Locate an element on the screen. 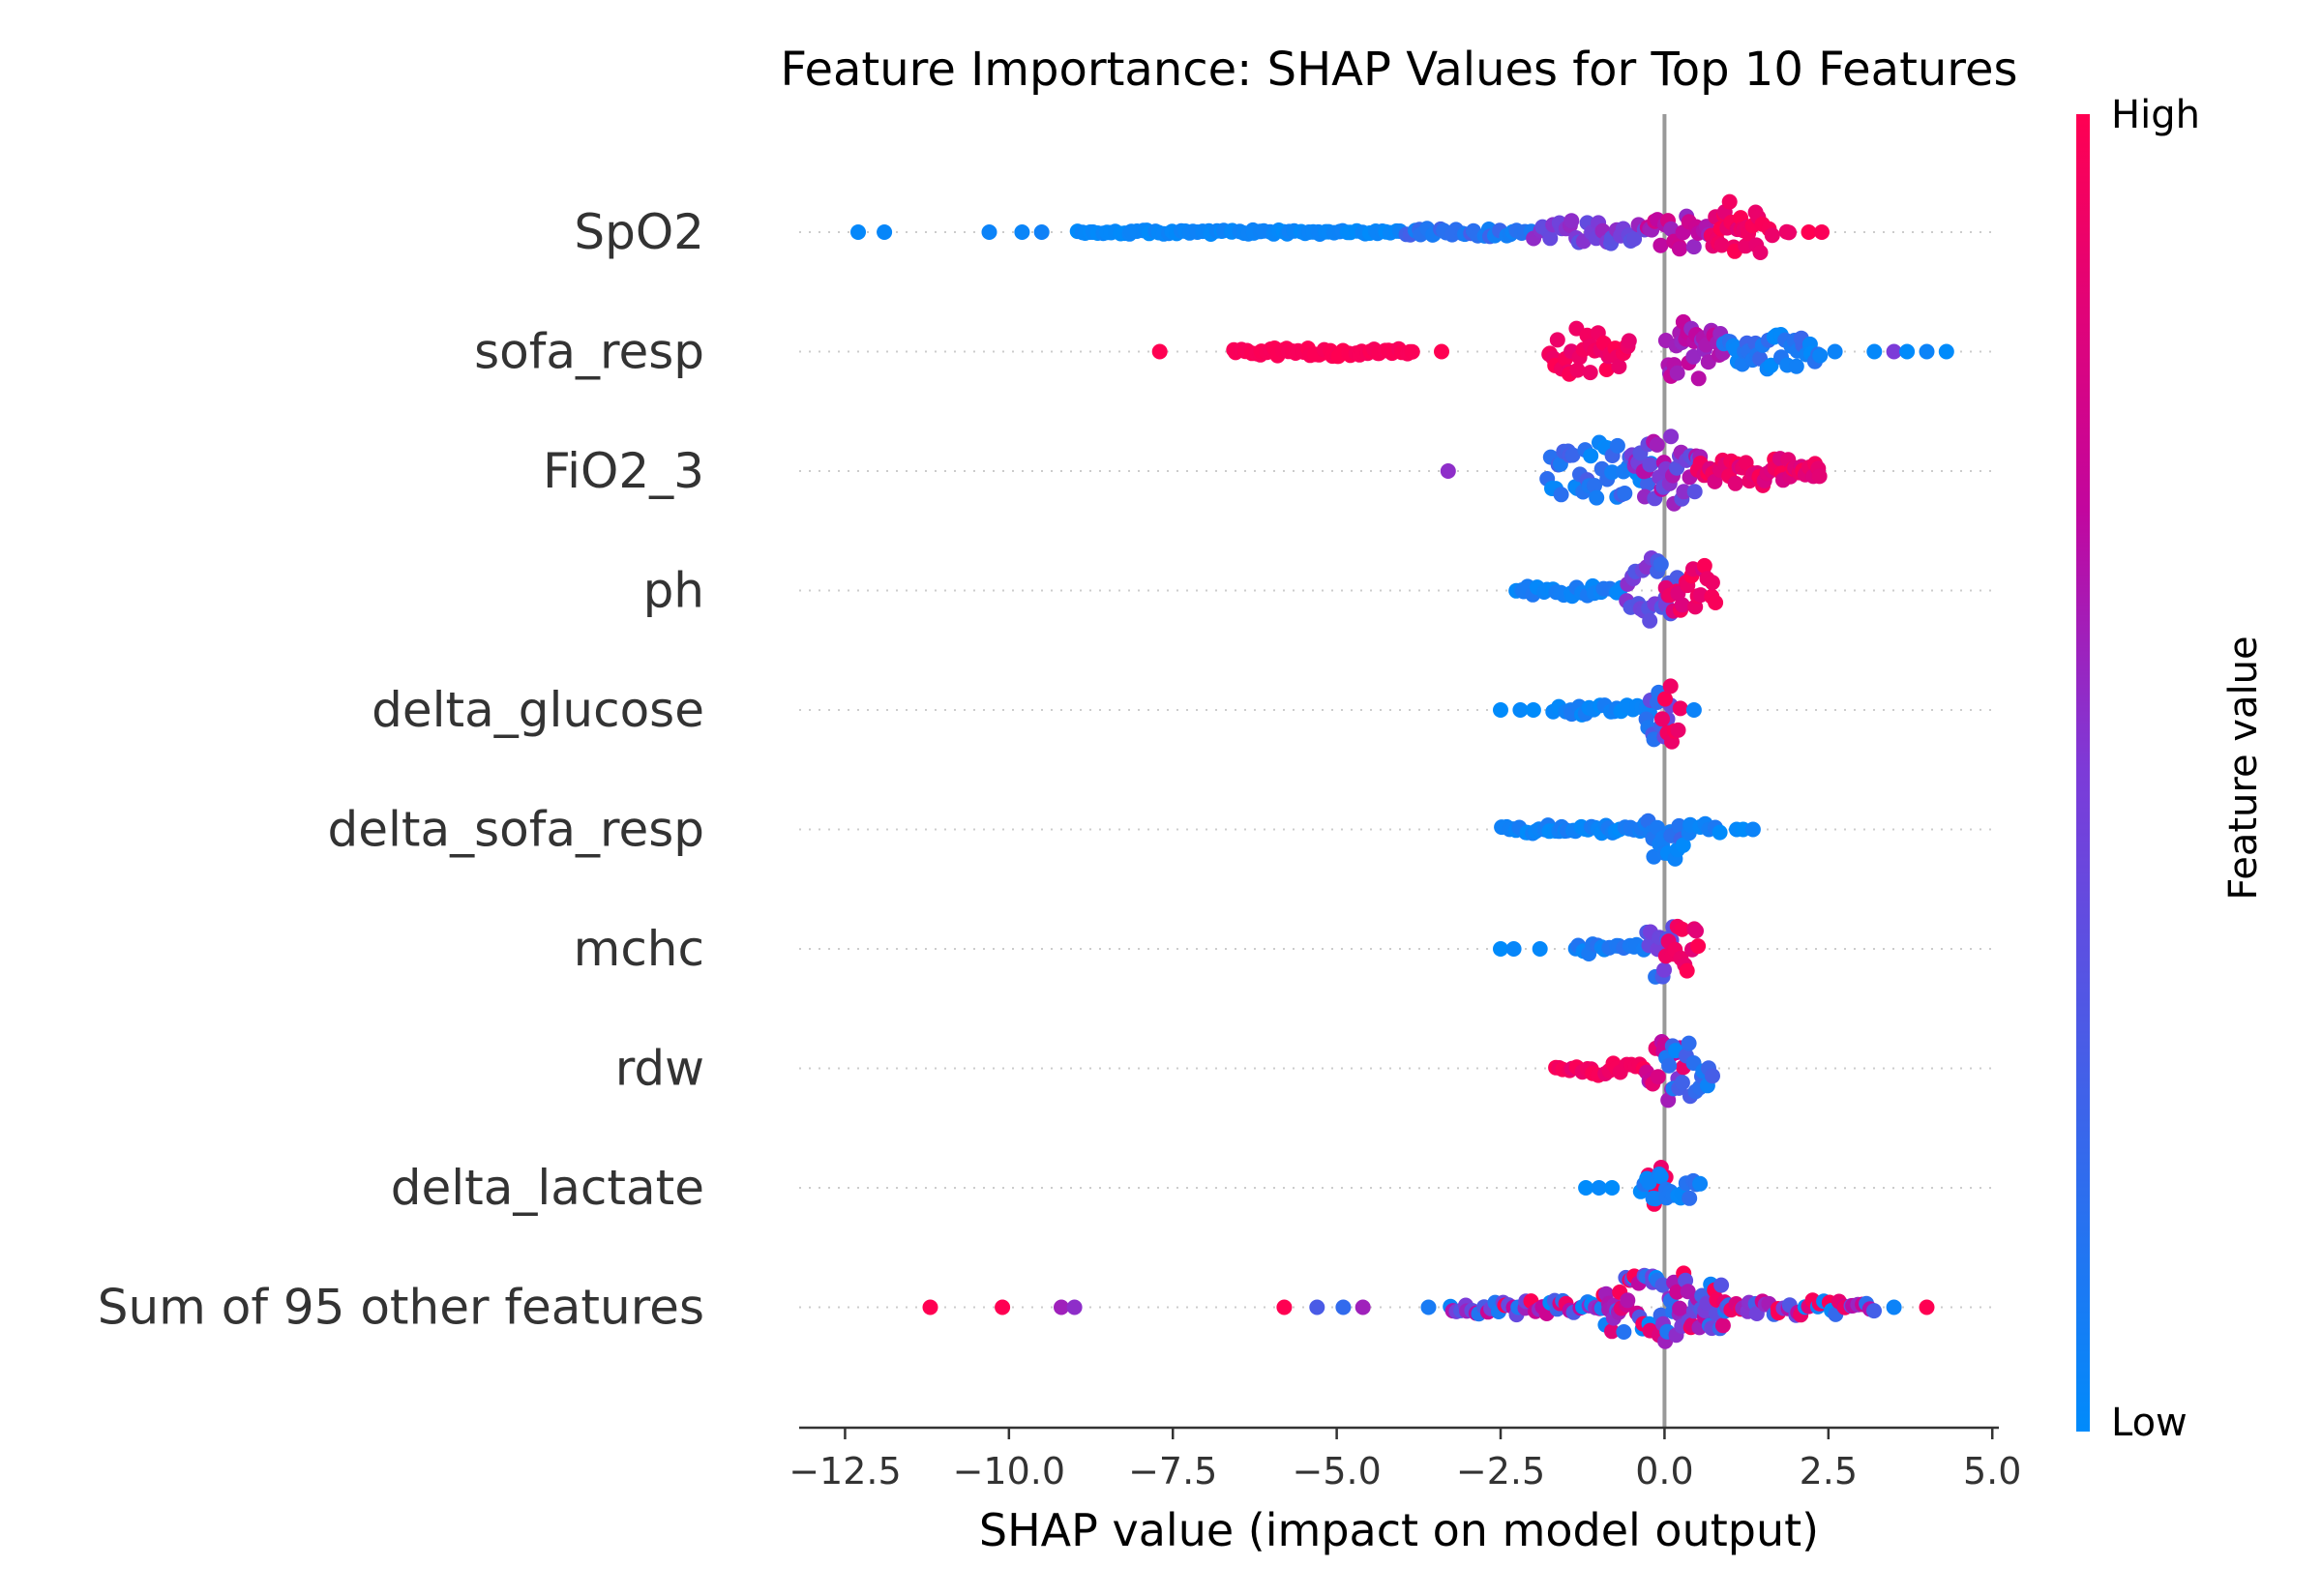 This screenshot has height=1596, width=2322. feature-label: delta_sofa_resp is located at coordinates (515, 830).